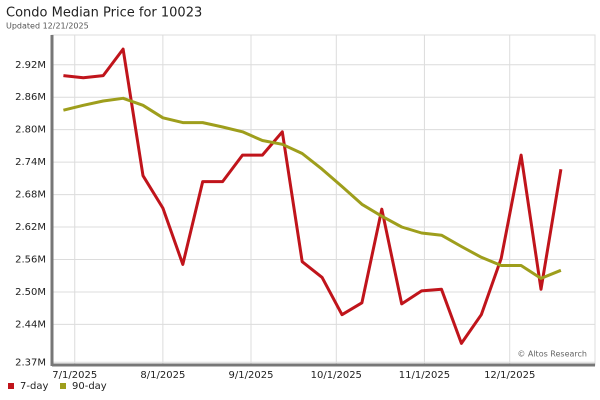 The width and height of the screenshot is (600, 400). What do you see at coordinates (336, 375) in the screenshot?
I see `x-tick-label: 10/1/2025` at bounding box center [336, 375].